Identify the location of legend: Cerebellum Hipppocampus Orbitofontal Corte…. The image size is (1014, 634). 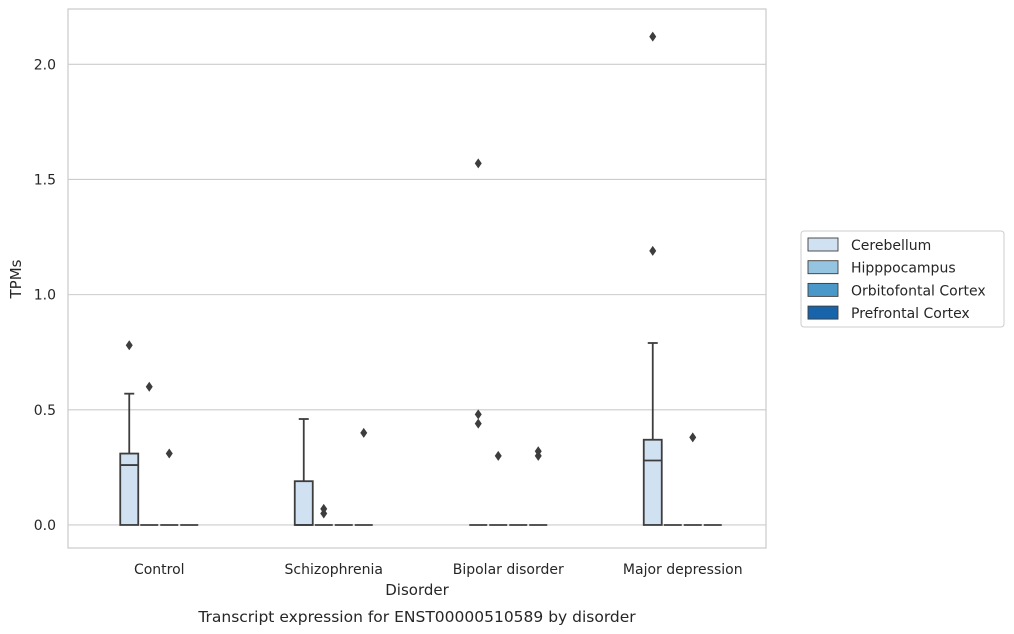
(902, 279).